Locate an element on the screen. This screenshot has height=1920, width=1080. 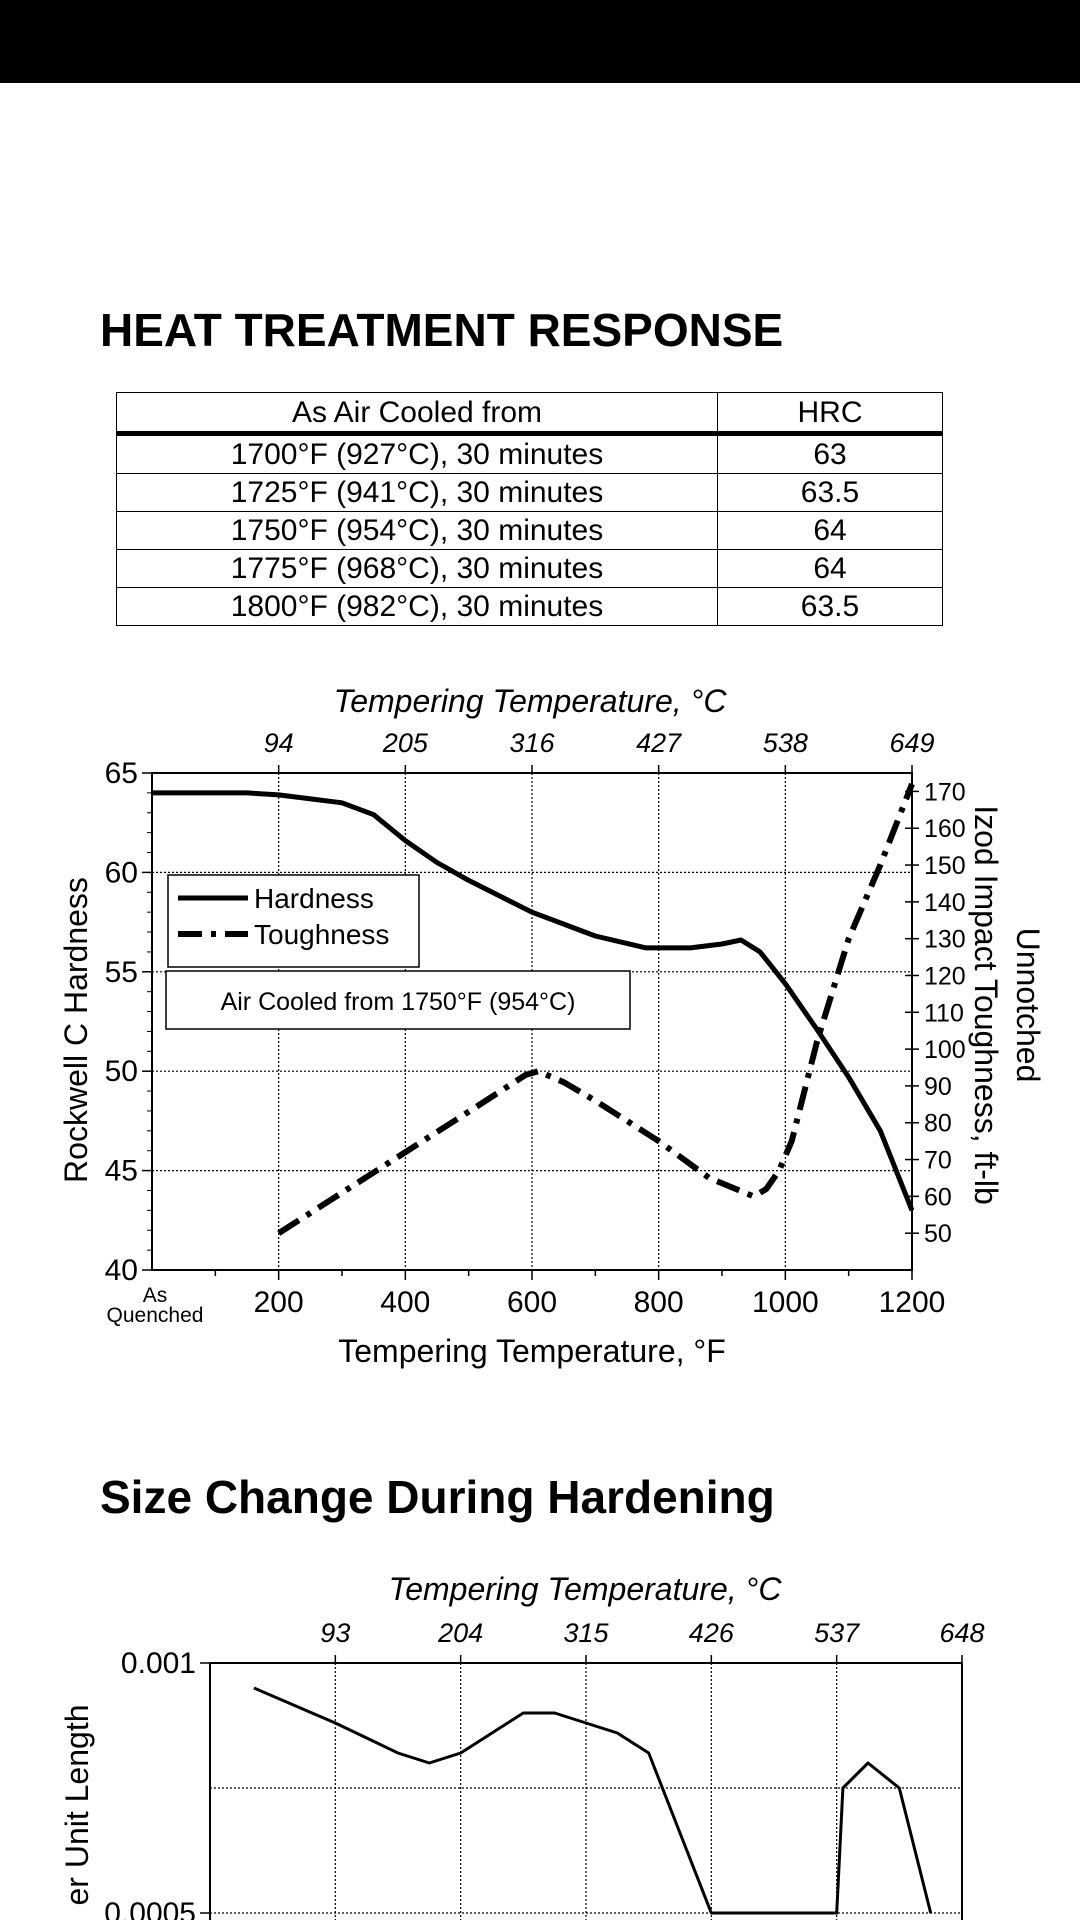
legend-toughness-label: Toughness is located at coordinates (321, 934).